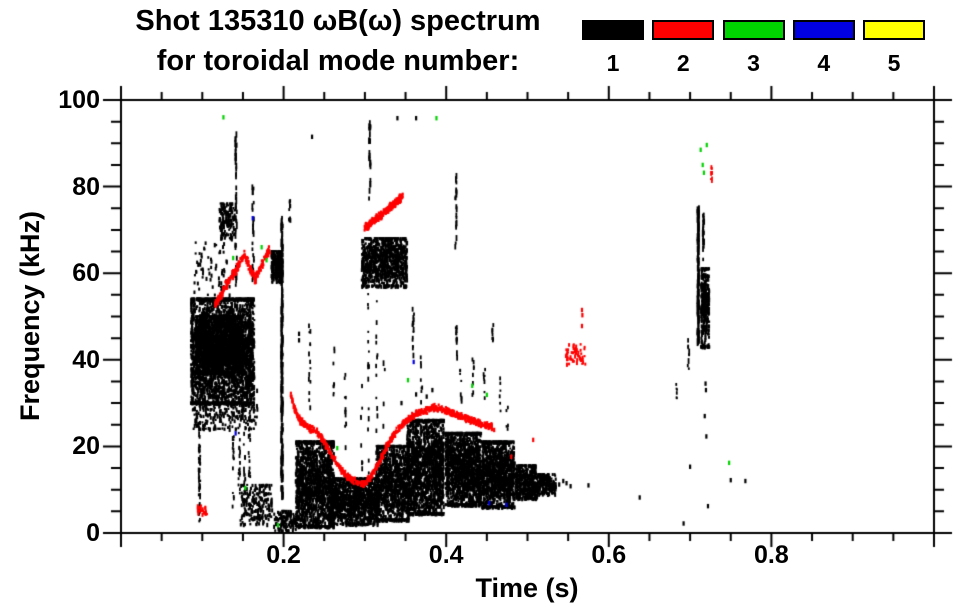  I want to click on y-tick-label-0: 0, so click(93, 533).